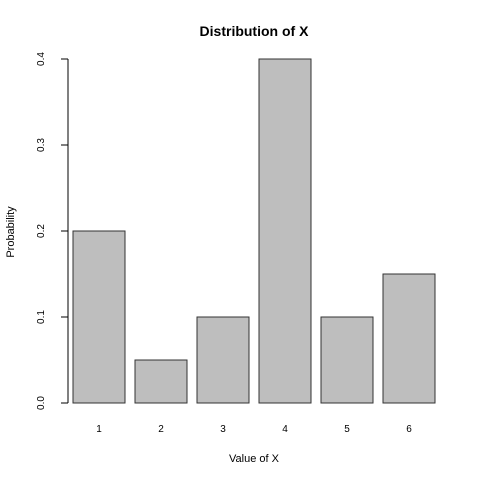 The width and height of the screenshot is (480, 480). I want to click on x-tick-label-4: 4, so click(285, 429).